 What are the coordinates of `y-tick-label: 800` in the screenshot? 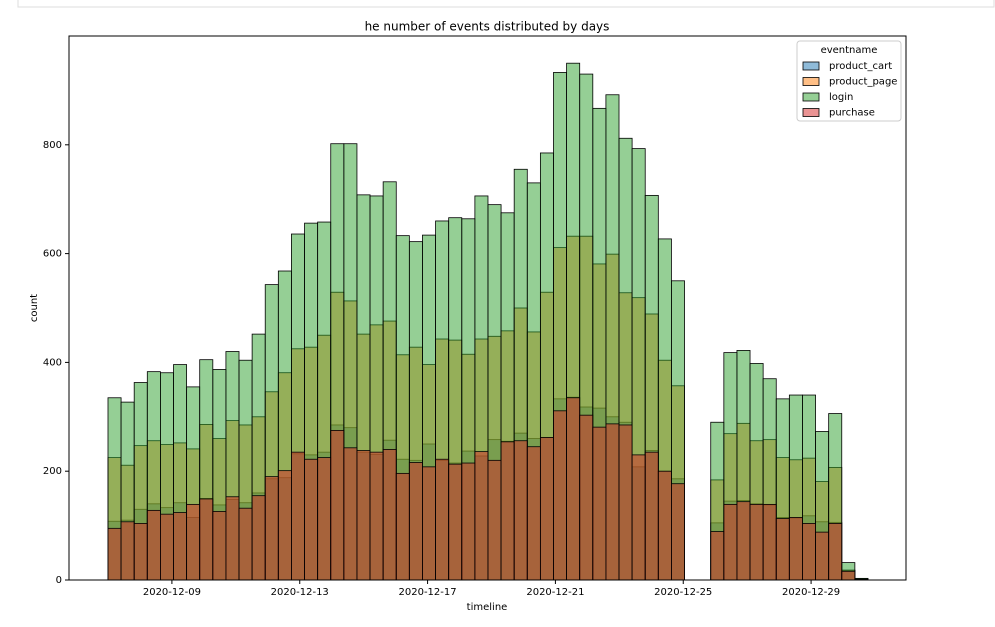 It's located at (52, 145).